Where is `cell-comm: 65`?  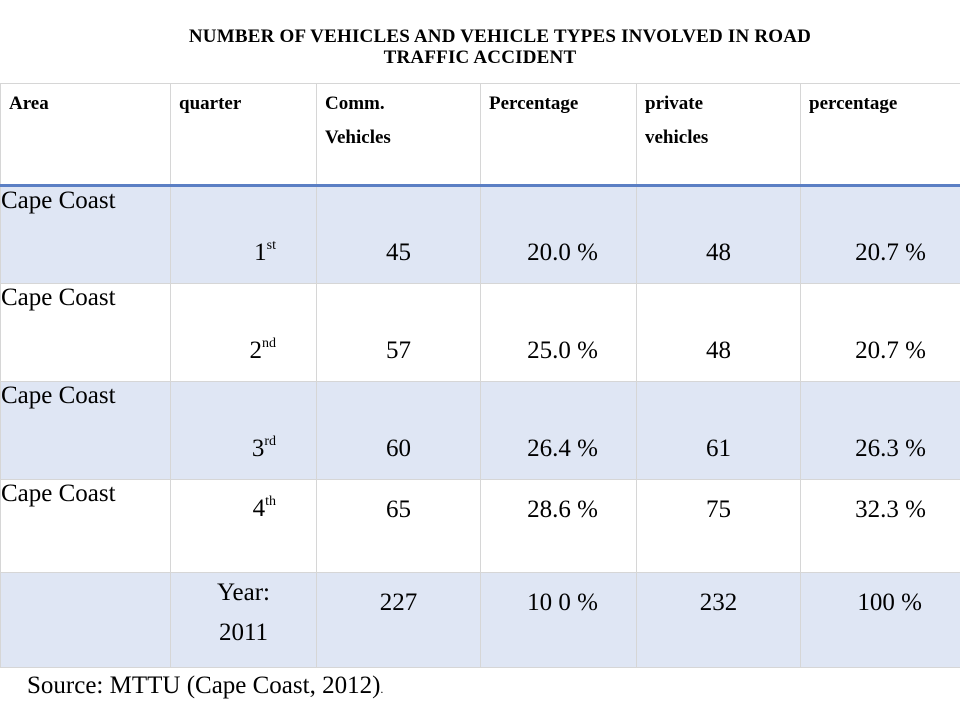 cell-comm: 65 is located at coordinates (398, 526).